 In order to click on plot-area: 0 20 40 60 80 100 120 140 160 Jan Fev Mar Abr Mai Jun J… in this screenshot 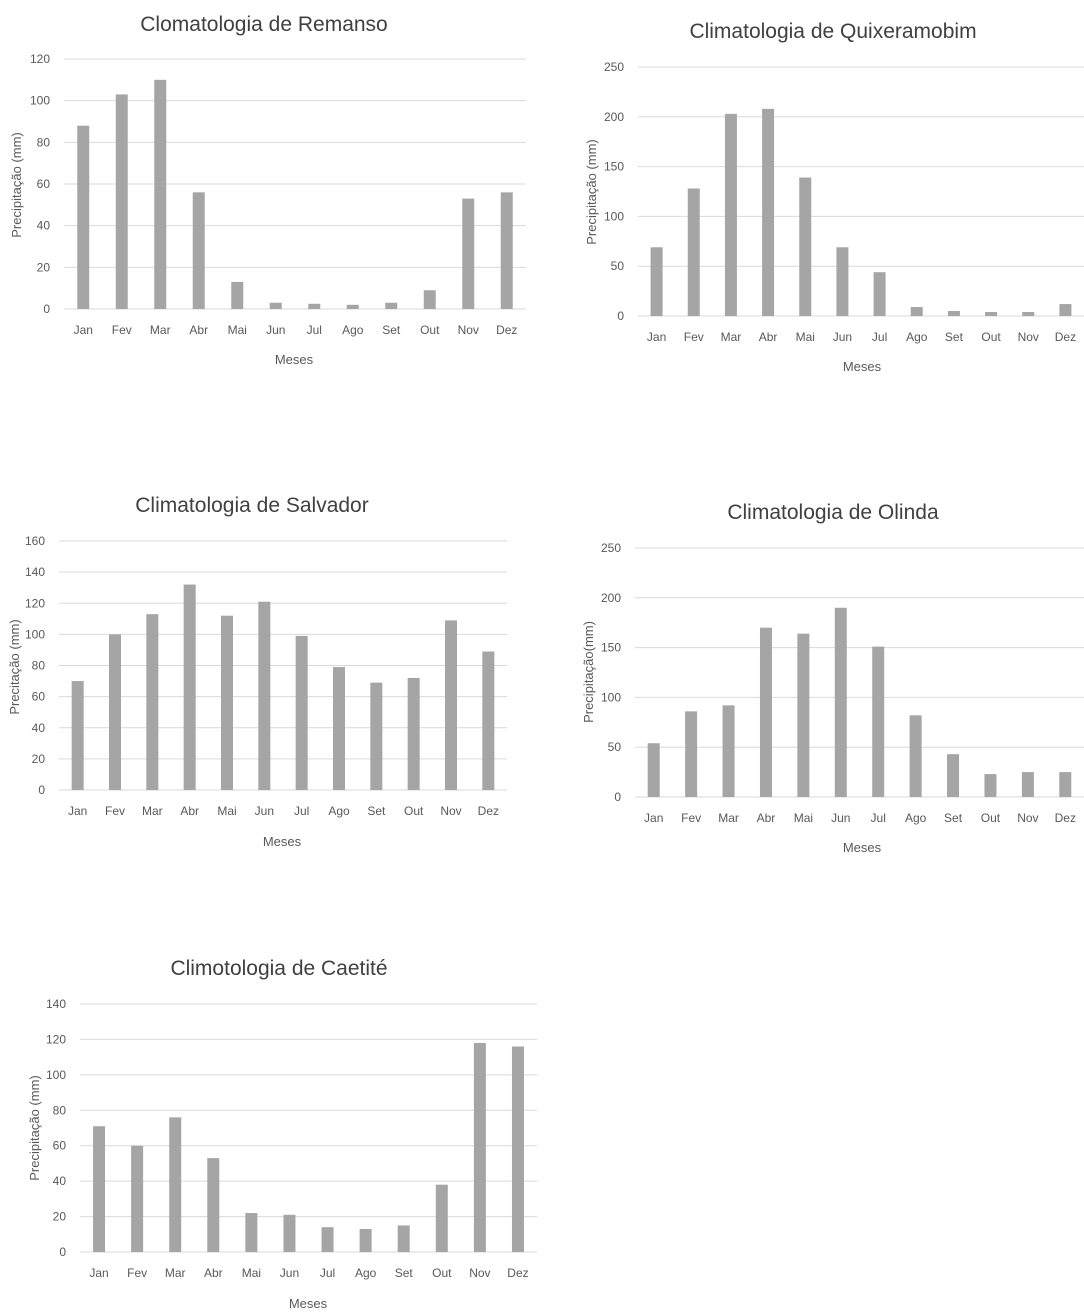, I will do `click(266, 676)`.